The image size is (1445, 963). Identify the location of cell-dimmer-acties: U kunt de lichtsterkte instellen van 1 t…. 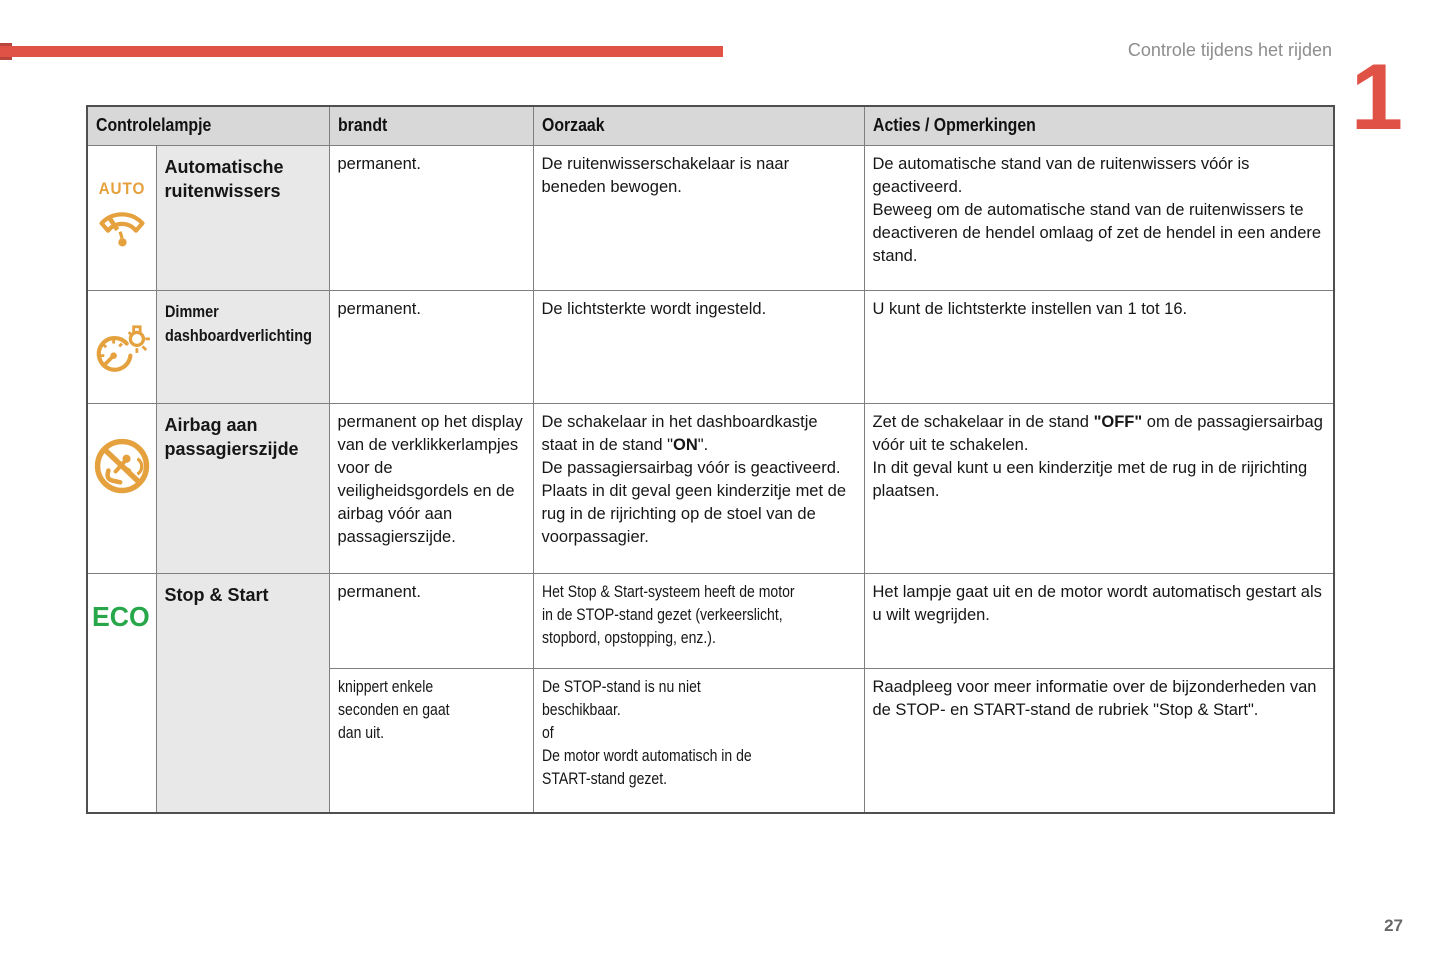
(1099, 346).